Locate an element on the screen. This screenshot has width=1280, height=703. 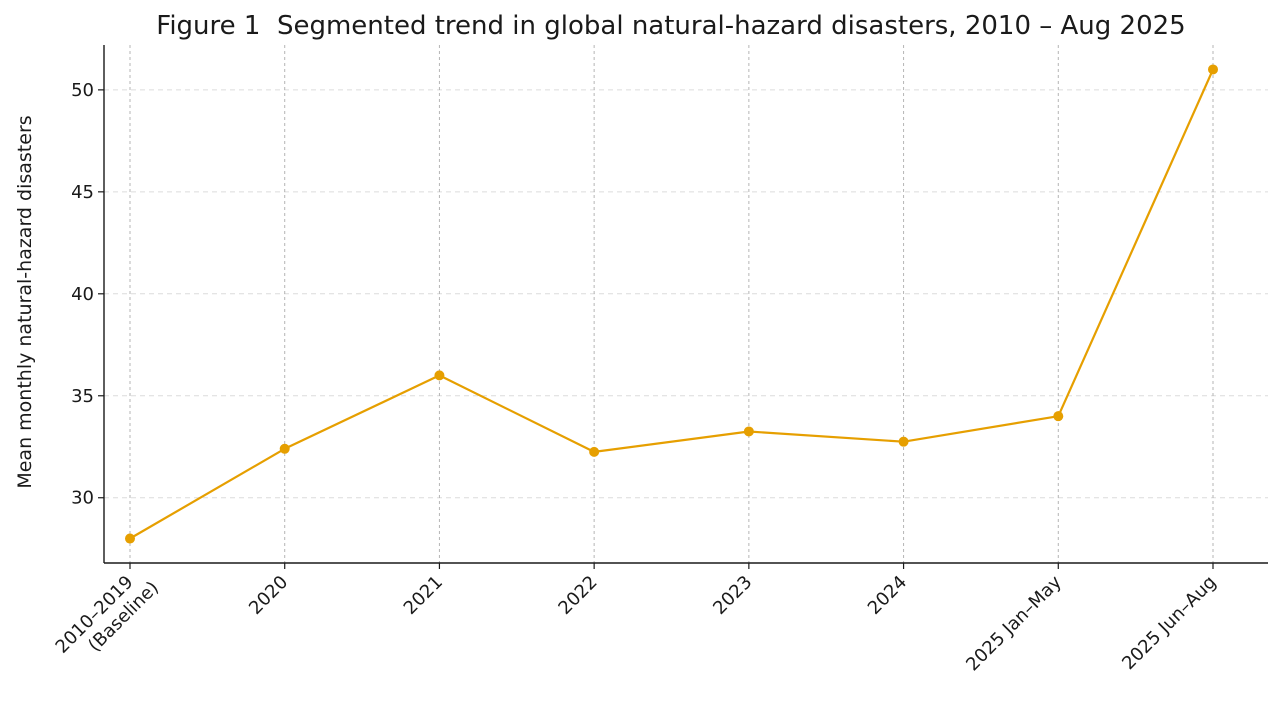
y-tick-label: 45 is located at coordinates (82, 192).